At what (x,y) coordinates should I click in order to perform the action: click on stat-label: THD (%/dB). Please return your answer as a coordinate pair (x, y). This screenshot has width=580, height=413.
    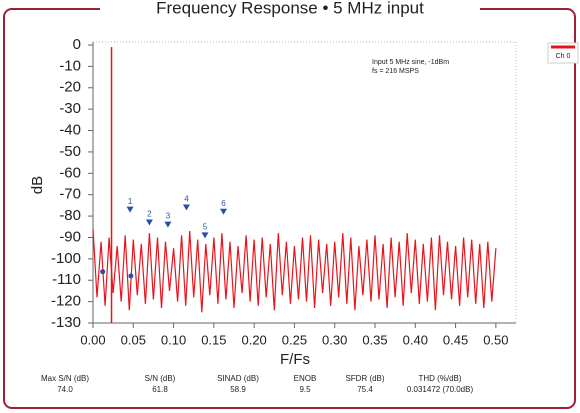
    Looking at the image, I should click on (439, 378).